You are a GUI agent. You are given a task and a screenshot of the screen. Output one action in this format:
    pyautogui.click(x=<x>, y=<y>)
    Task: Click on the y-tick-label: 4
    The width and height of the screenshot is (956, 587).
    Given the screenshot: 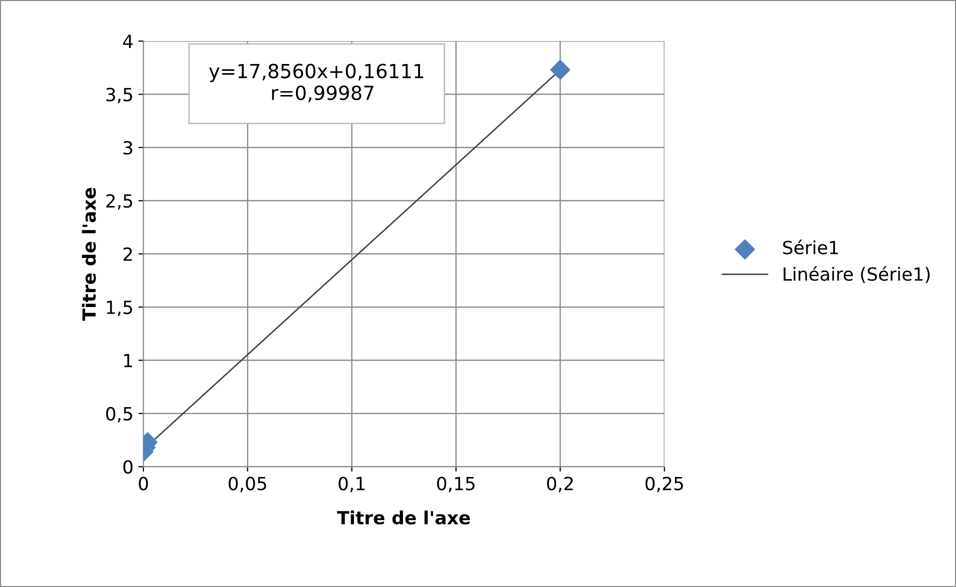 What is the action you would take?
    pyautogui.click(x=128, y=41)
    